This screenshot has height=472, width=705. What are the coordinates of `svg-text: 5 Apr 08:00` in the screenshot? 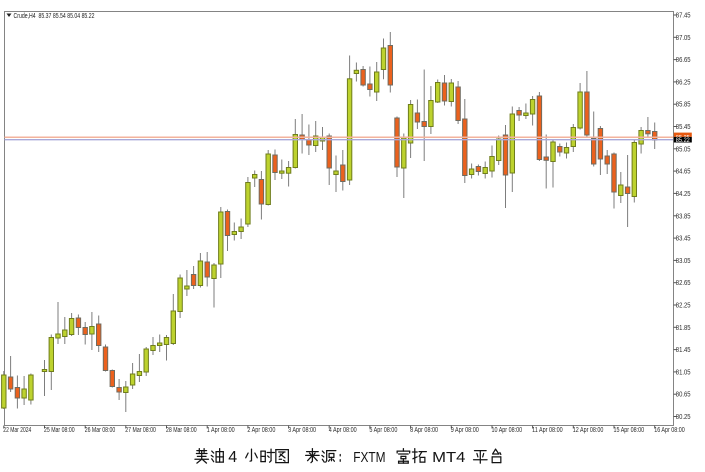 It's located at (383, 430).